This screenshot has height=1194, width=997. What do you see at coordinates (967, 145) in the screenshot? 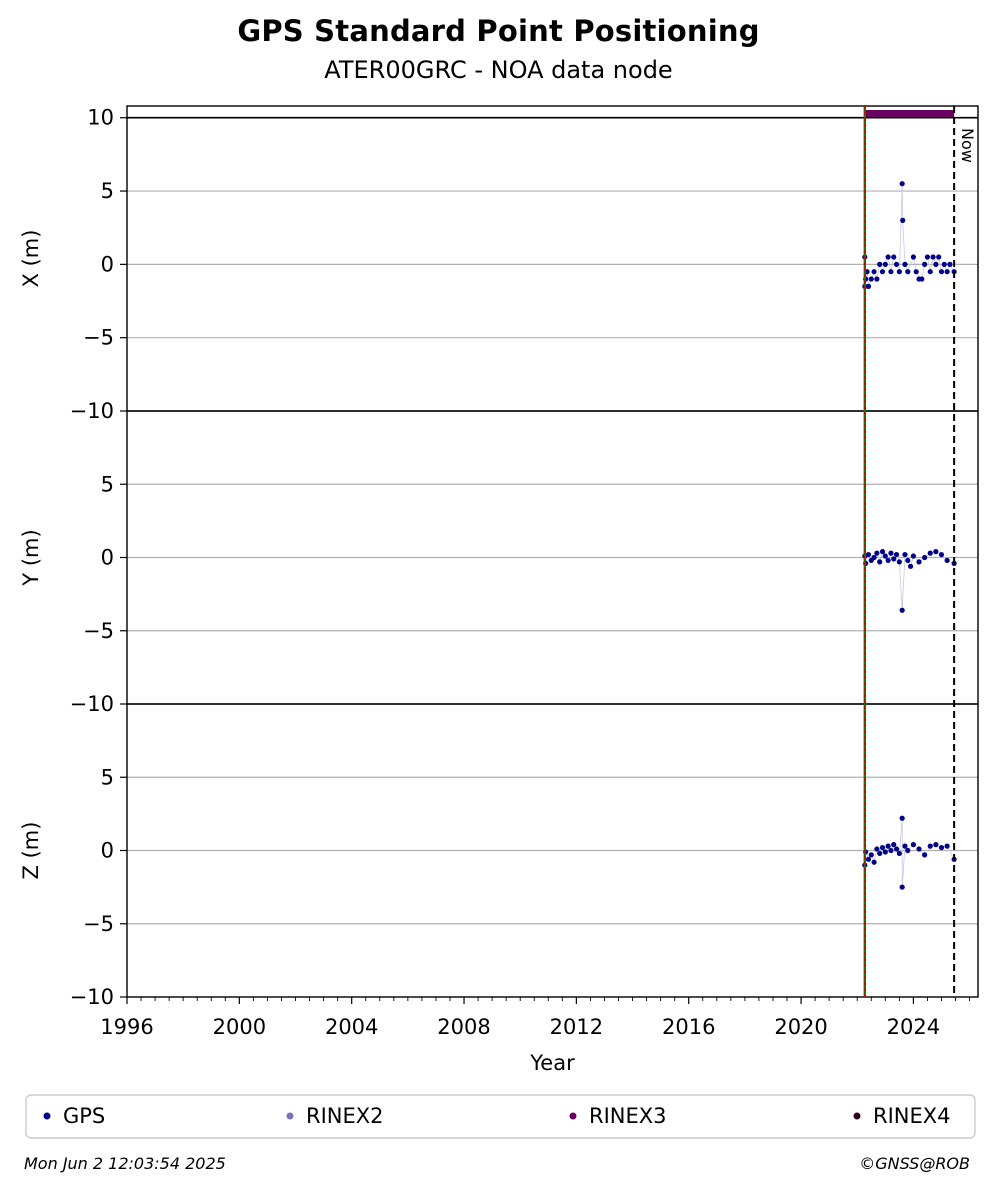
I see `now-label: Now` at bounding box center [967, 145].